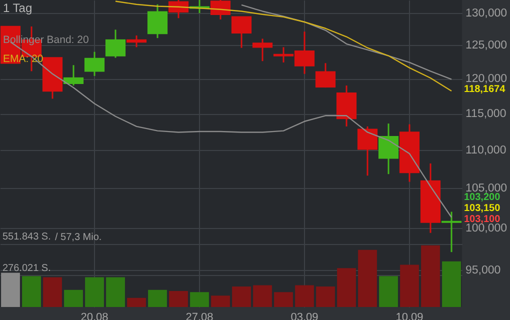 The height and width of the screenshot is (320, 510). What do you see at coordinates (487, 14) in the screenshot?
I see `y-tick-label: 130,000` at bounding box center [487, 14].